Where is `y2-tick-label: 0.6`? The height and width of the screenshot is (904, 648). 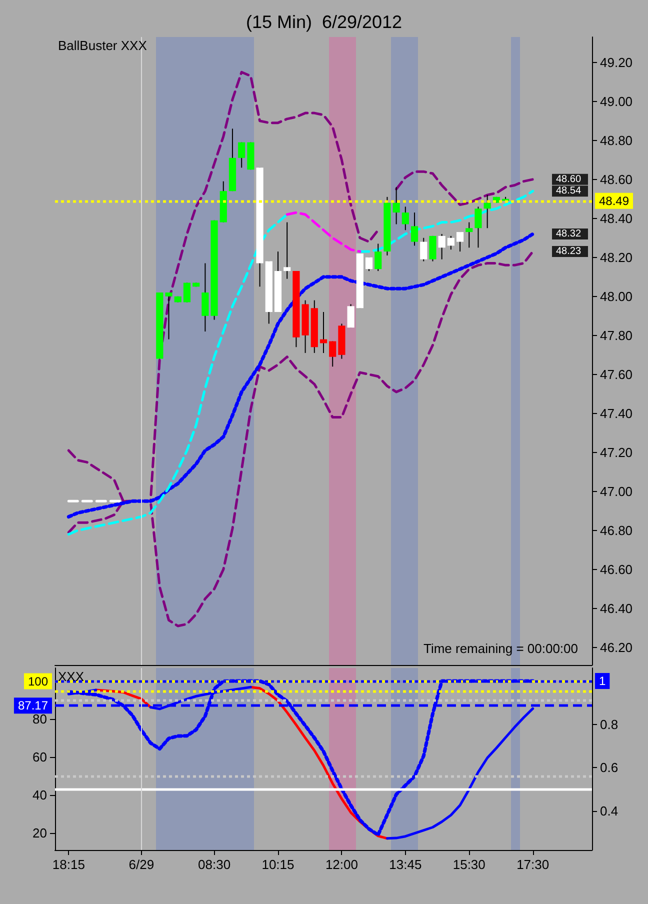
y2-tick-label: 0.6 is located at coordinates (609, 768).